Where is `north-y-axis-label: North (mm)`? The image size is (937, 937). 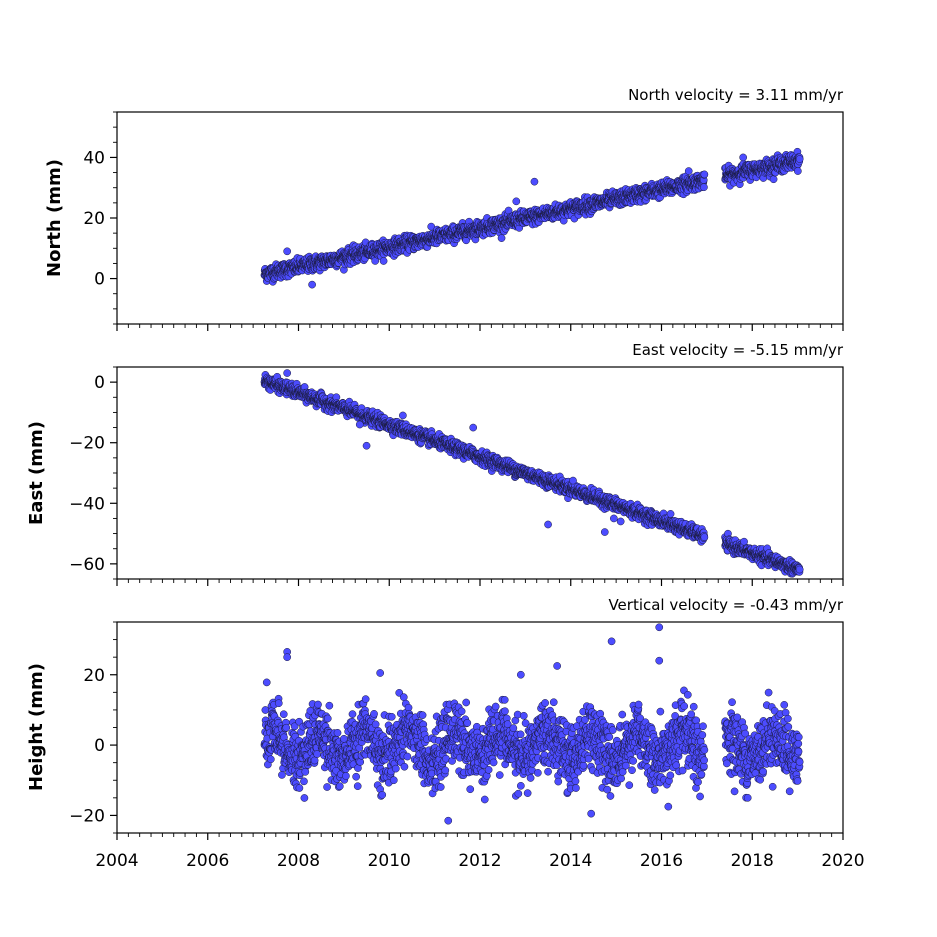
north-y-axis-label: North (mm) is located at coordinates (54, 218).